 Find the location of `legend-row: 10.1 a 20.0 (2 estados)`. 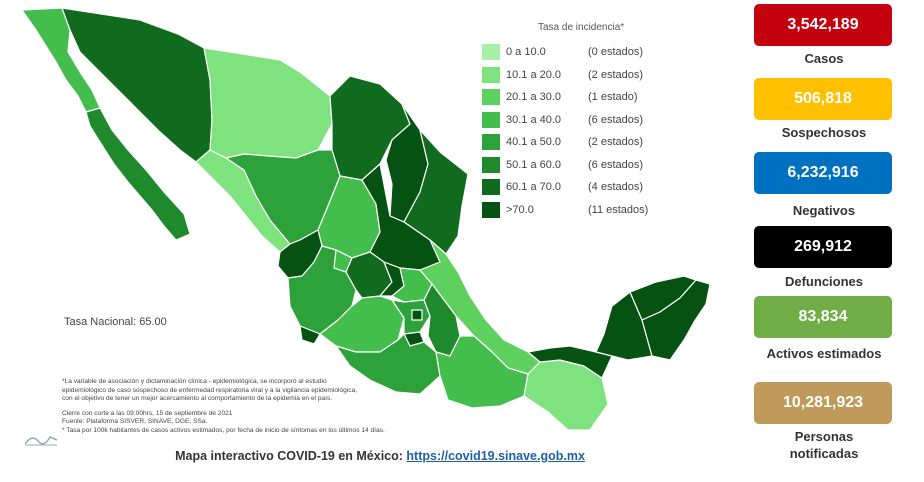

legend-row: 10.1 a 20.0 (2 estados) is located at coordinates (582, 75).